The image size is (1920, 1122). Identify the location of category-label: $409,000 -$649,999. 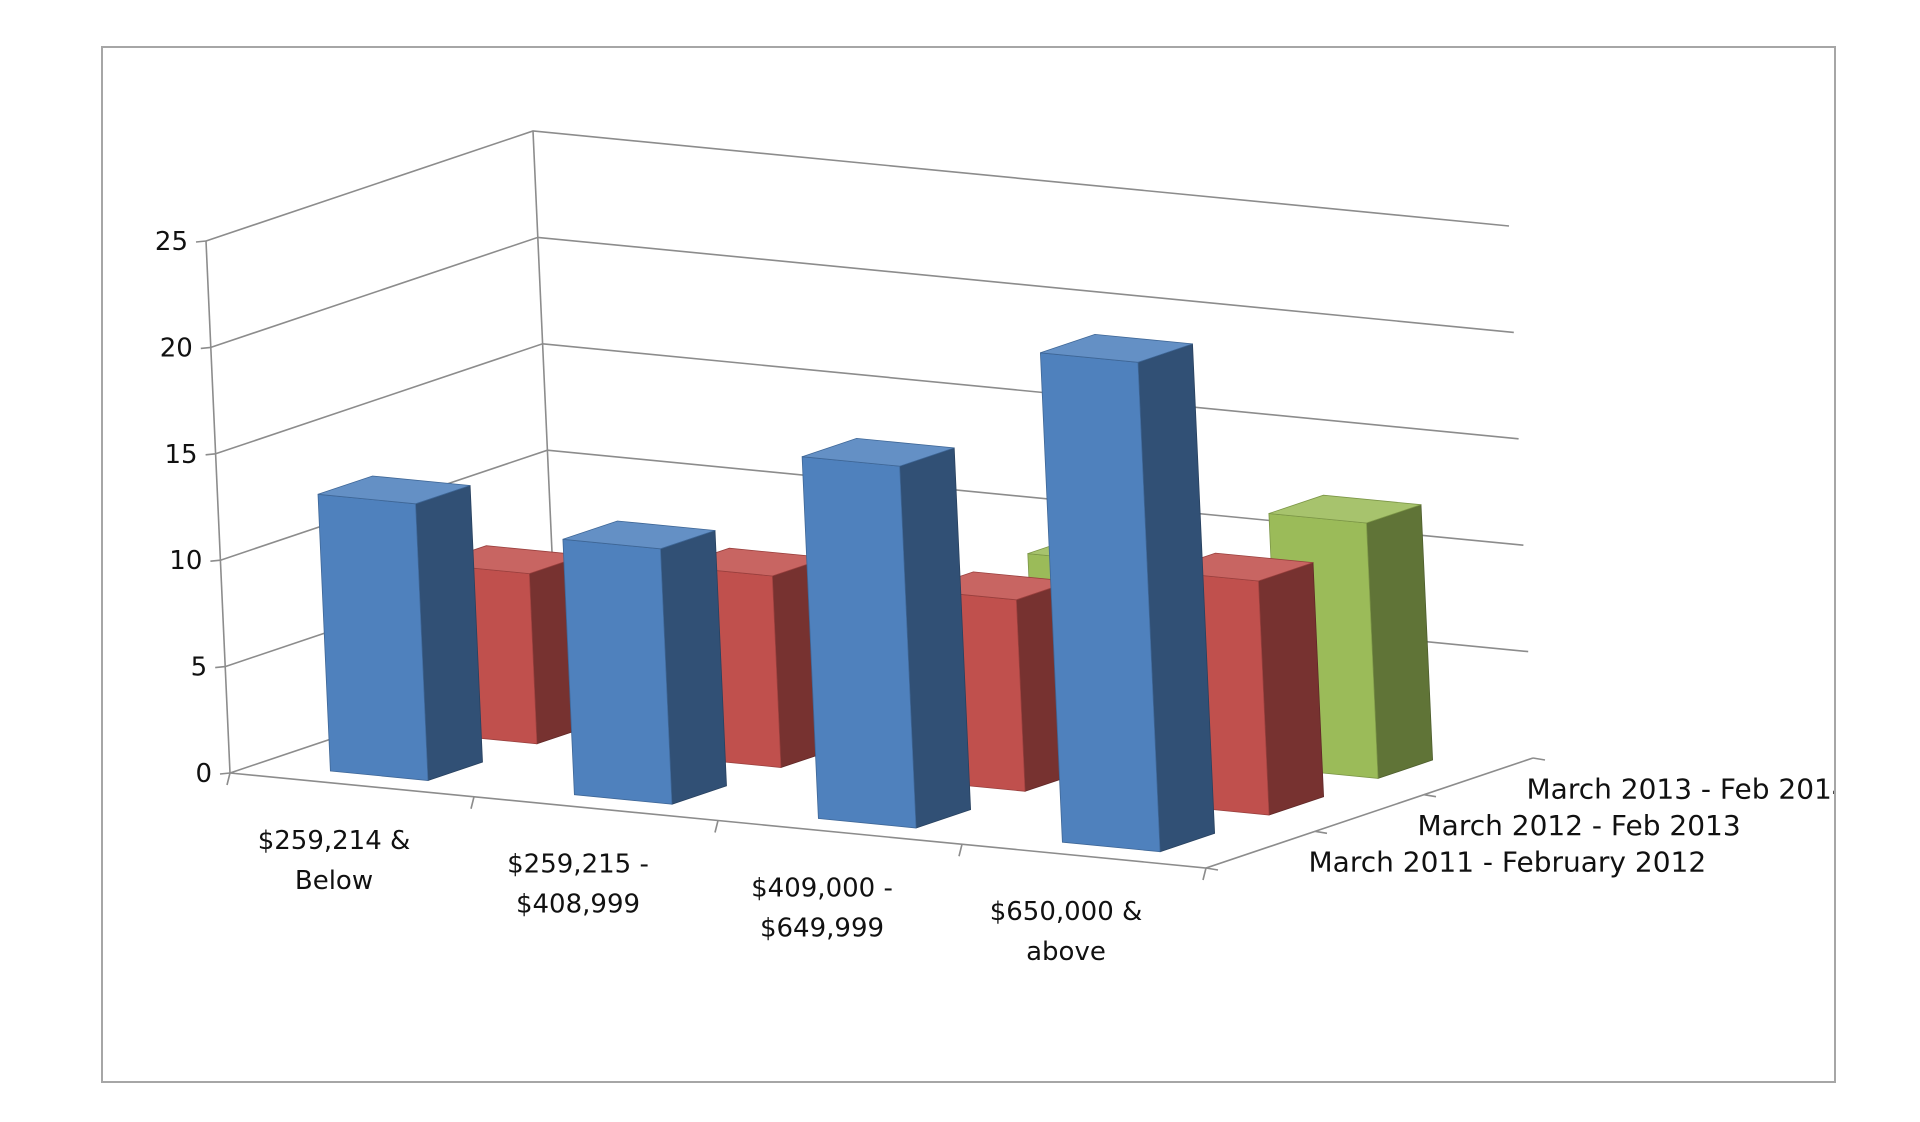
(822, 908).